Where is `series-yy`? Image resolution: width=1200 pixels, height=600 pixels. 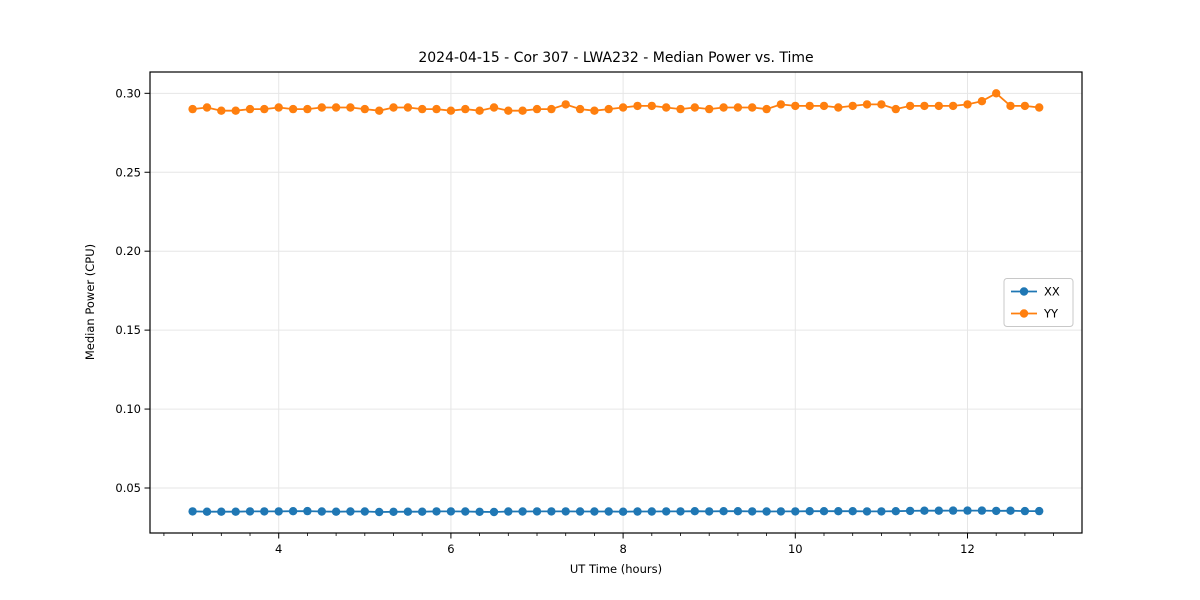
series-yy is located at coordinates (616, 102).